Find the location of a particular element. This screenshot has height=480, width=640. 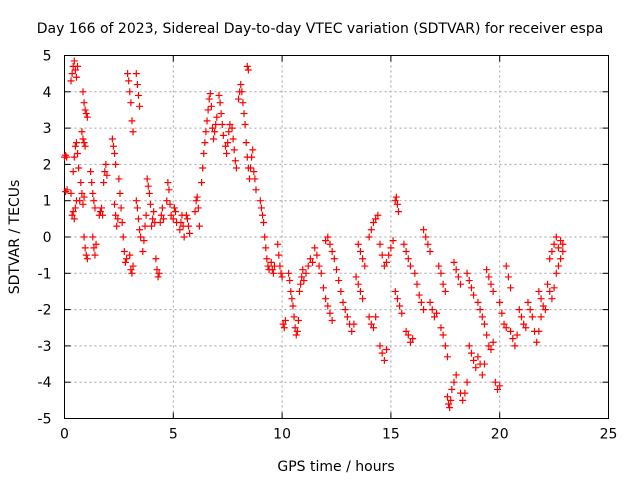

x-tick-labels: 0 5 10 15 20 25 is located at coordinates (338, 435).